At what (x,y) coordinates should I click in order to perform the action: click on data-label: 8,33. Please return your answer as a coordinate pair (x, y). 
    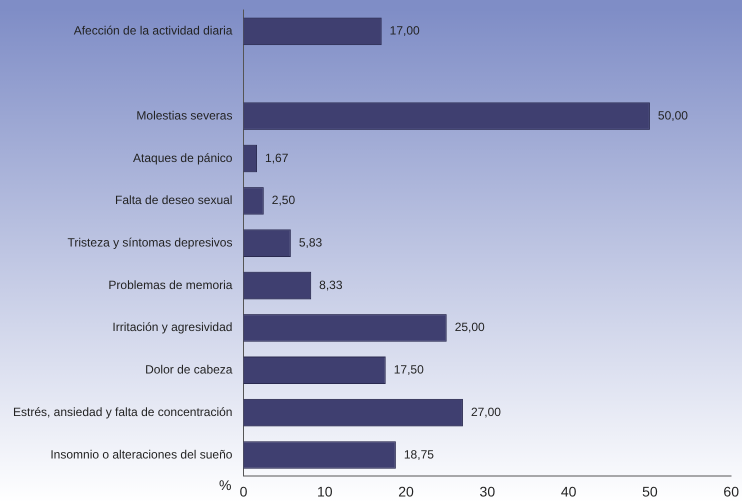
    Looking at the image, I should click on (331, 285).